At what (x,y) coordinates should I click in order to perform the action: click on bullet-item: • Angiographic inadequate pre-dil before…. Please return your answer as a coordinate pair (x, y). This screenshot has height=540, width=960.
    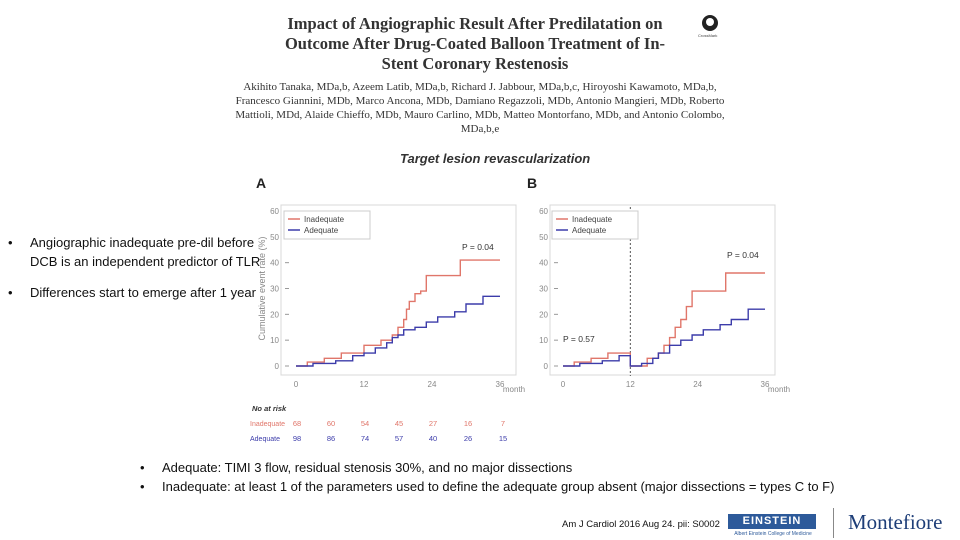
    Looking at the image, I should click on (142, 252).